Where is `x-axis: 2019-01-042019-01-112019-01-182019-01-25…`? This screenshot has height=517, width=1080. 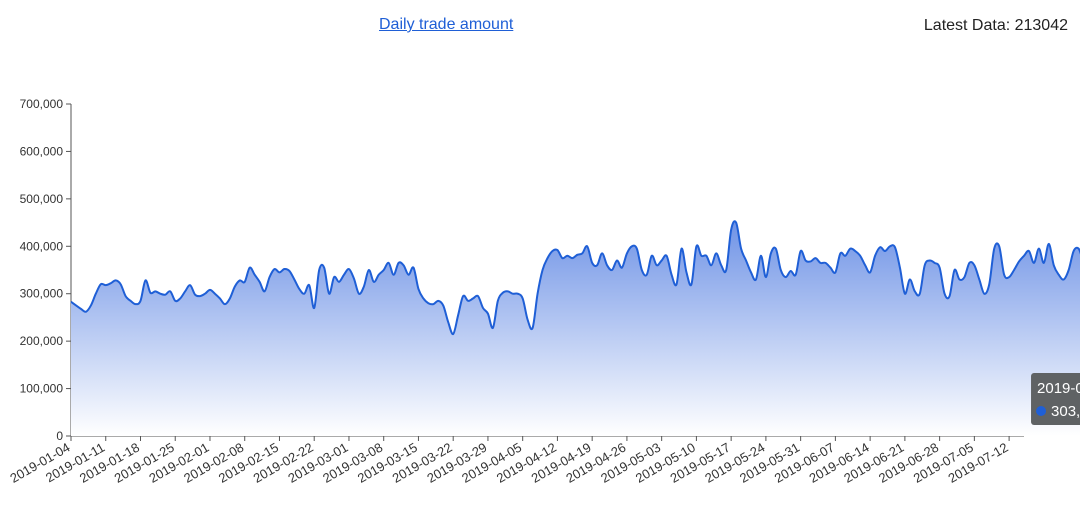
x-axis: 2019-01-042019-01-112019-01-182019-01-25… is located at coordinates (515, 460).